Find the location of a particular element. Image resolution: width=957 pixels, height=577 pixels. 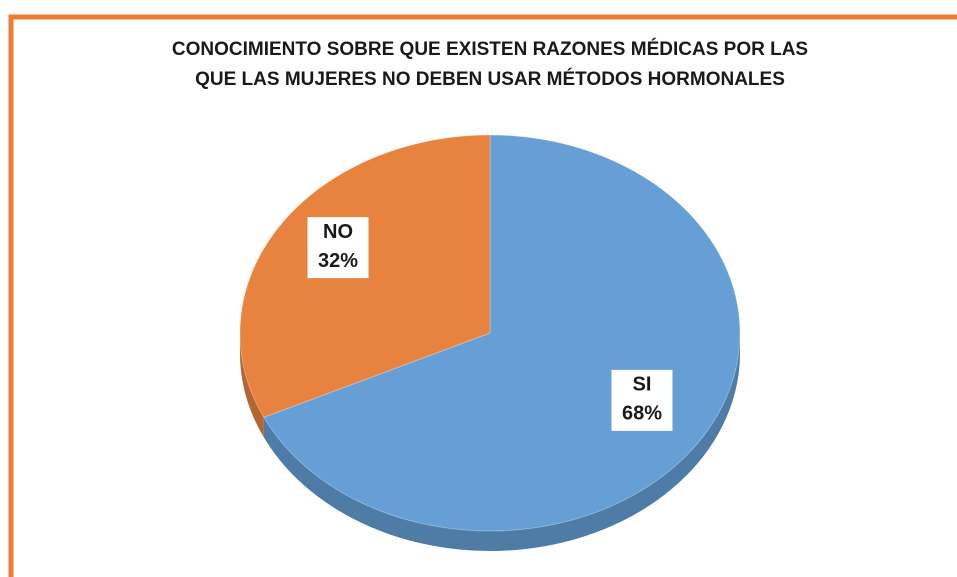

data-label-value: 32% is located at coordinates (338, 261).